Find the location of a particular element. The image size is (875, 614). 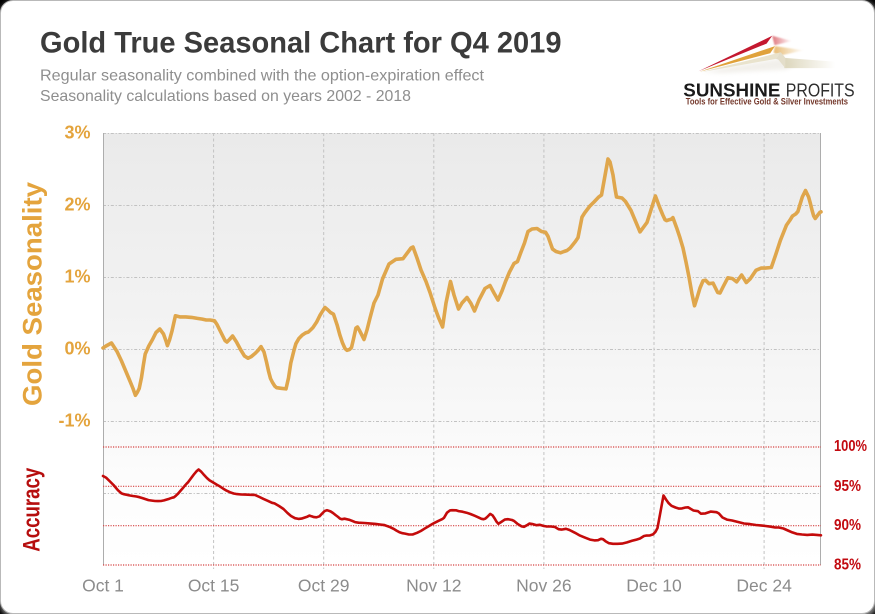

svg-text: Oct 29 is located at coordinates (324, 586).